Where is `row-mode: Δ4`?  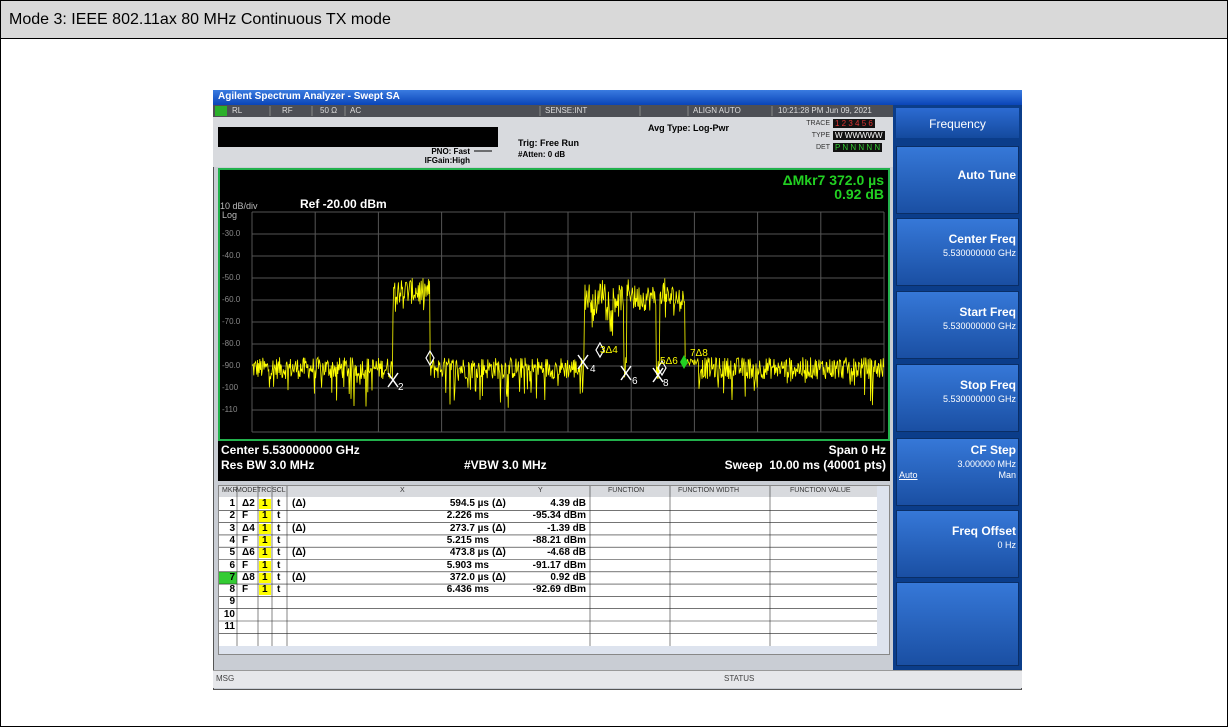
row-mode: Δ4 is located at coordinates (248, 528).